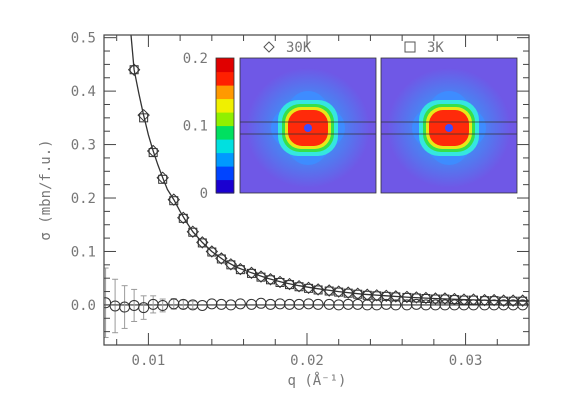 The height and width of the screenshot is (415, 564). Describe the element at coordinates (46, 189) in the screenshot. I see `y-axis-label: σ (mbn/f.u.)` at that location.